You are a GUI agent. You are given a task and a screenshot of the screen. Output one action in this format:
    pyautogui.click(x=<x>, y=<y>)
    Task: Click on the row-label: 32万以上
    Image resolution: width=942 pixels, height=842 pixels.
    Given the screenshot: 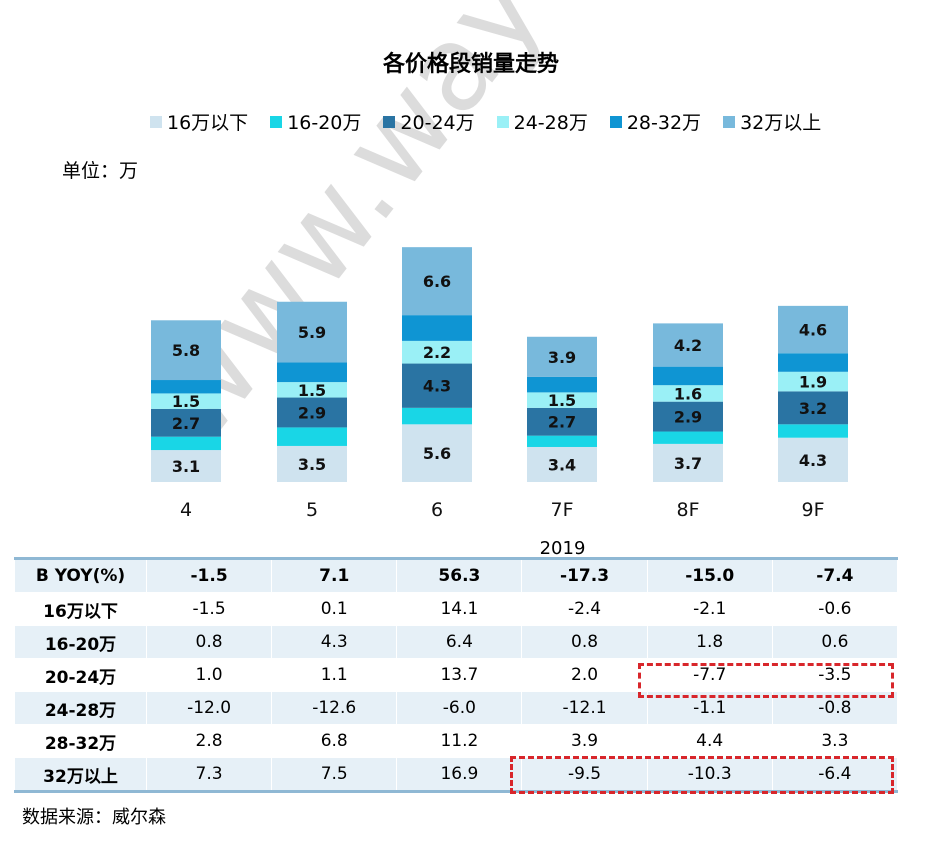 What is the action you would take?
    pyautogui.click(x=80, y=775)
    